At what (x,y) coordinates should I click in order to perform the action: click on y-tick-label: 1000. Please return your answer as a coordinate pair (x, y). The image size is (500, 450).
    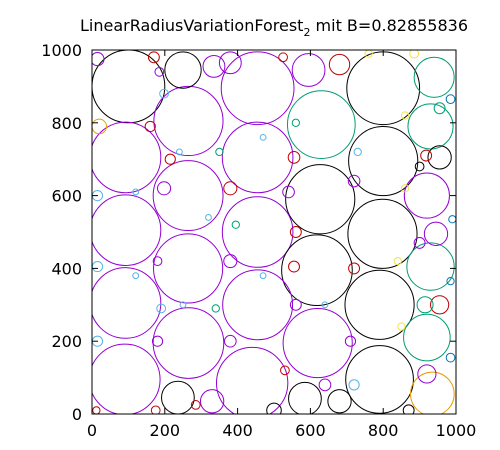
    Looking at the image, I should click on (61, 50).